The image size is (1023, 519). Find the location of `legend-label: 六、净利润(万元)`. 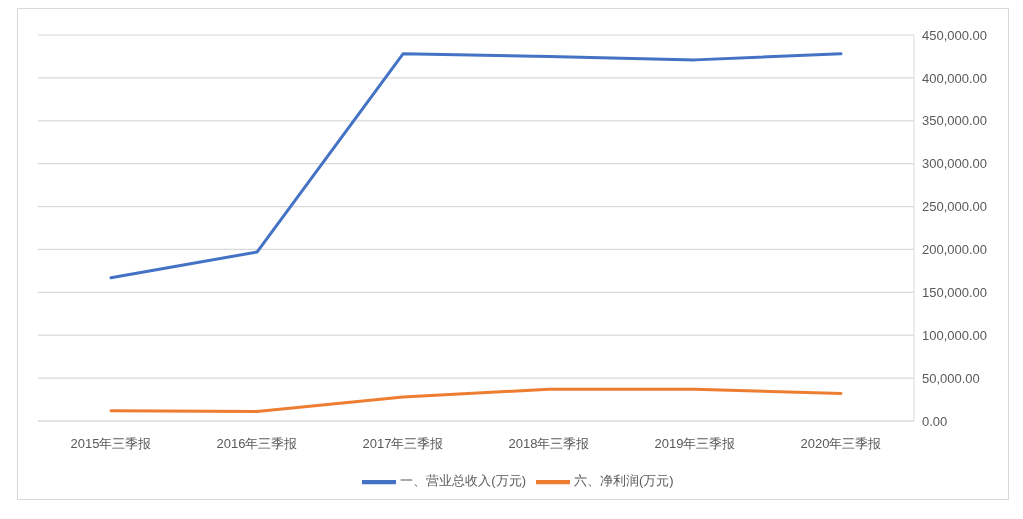

legend-label: 六、净利润(万元) is located at coordinates (624, 481).